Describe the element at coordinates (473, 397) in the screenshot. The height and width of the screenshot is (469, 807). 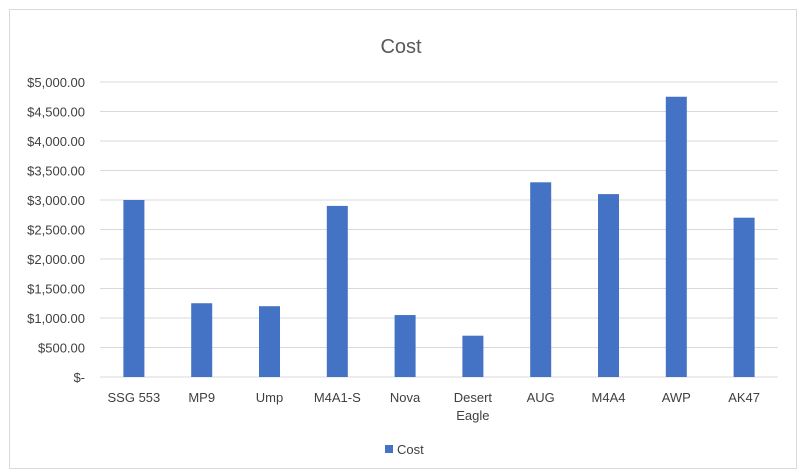
I see `x-tick-label: Desert` at that location.